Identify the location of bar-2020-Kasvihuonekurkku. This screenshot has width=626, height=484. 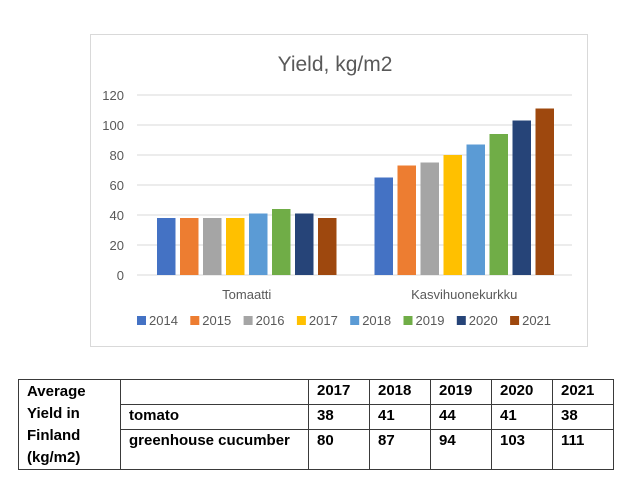
(521, 197).